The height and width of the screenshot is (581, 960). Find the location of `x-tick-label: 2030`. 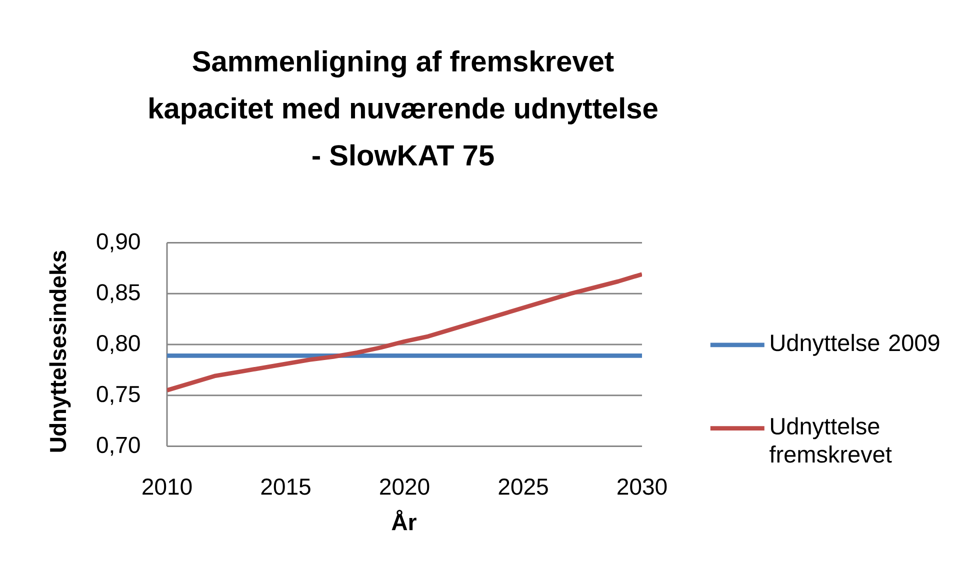

x-tick-label: 2030 is located at coordinates (642, 486).